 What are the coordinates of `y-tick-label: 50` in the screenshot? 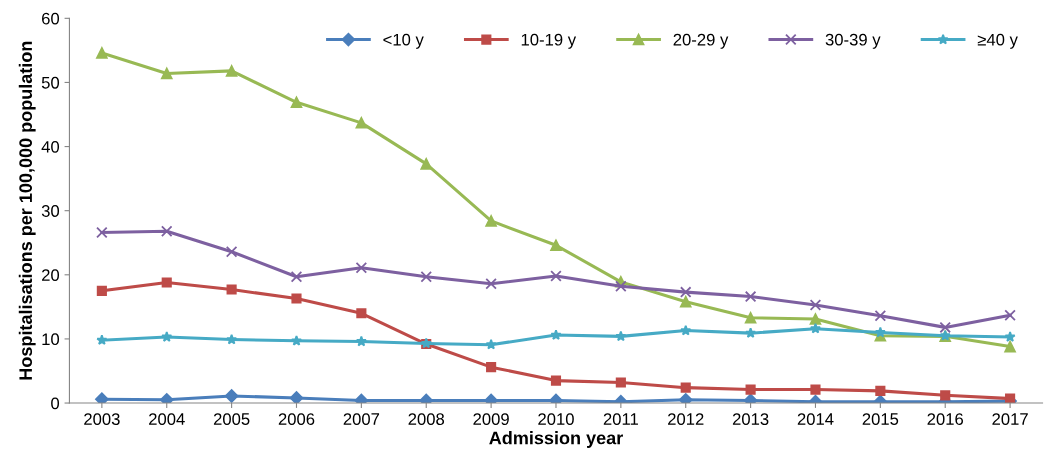 It's located at (50, 82).